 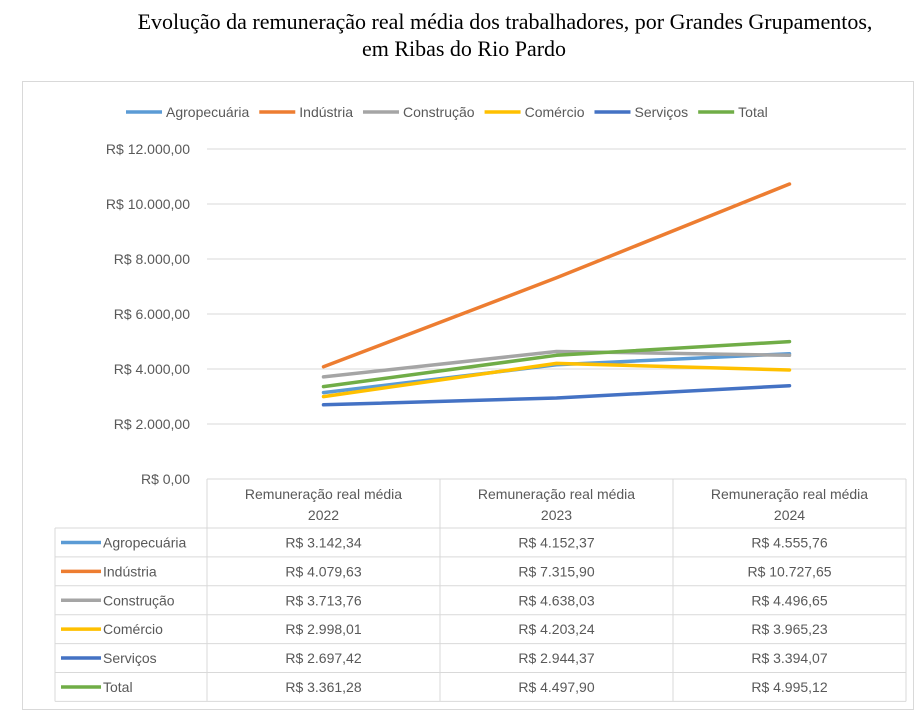 I want to click on y-tick-label: R$ 2.000,00, so click(x=152, y=424).